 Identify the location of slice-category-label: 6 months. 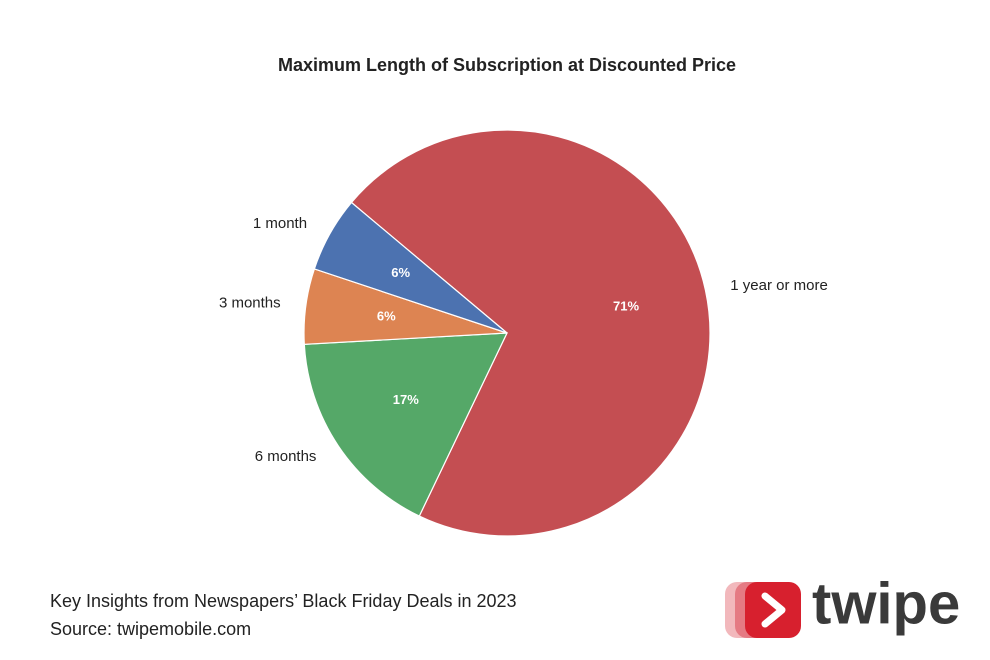
(286, 456).